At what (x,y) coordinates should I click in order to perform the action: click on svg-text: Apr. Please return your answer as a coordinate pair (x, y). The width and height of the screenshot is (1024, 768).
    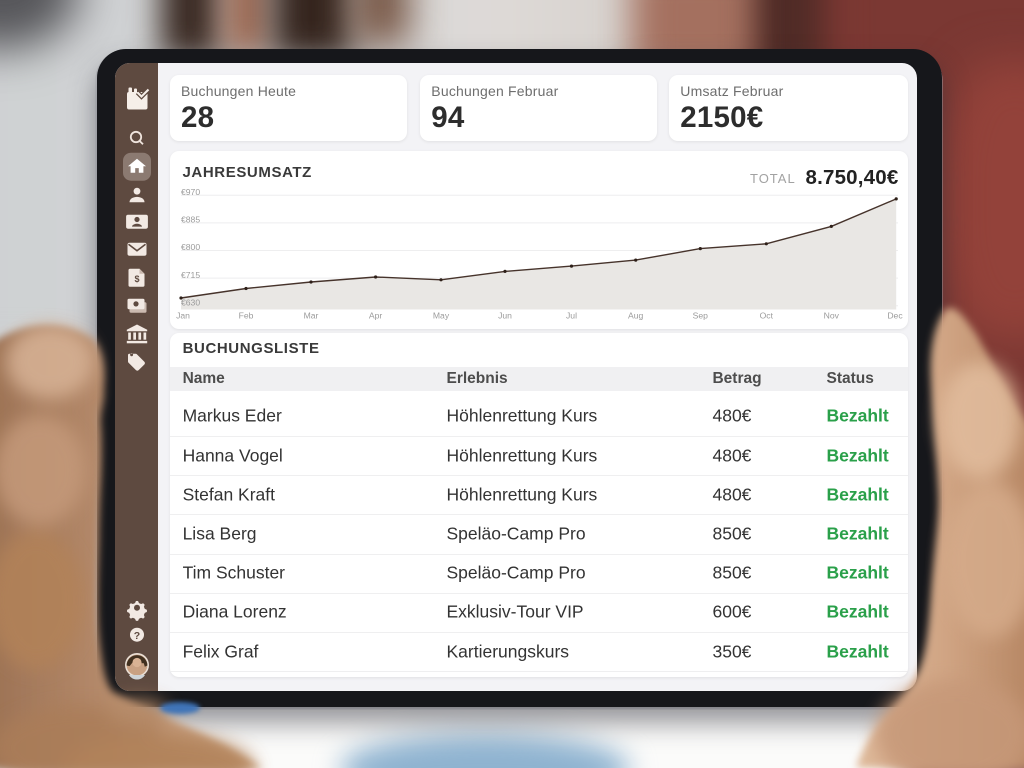
    Looking at the image, I should click on (376, 315).